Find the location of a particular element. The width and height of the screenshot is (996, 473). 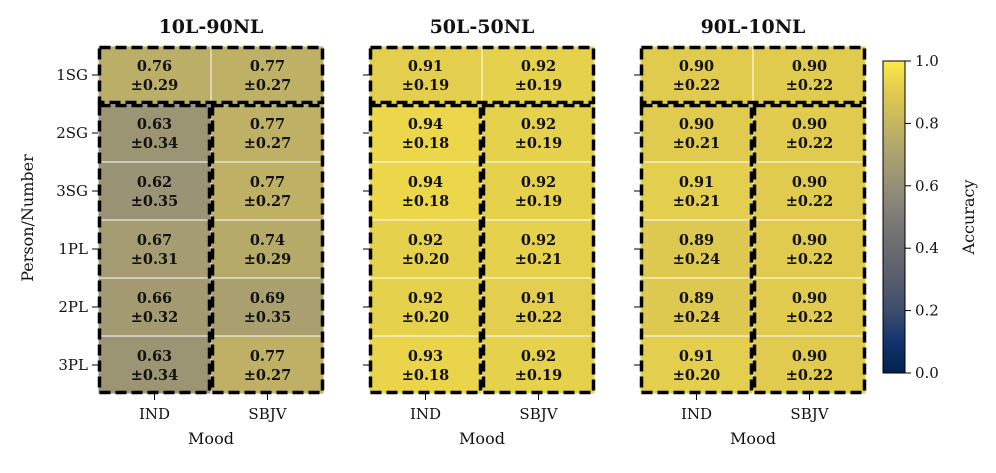

cell-std-label: ±0.18 is located at coordinates (425, 375).